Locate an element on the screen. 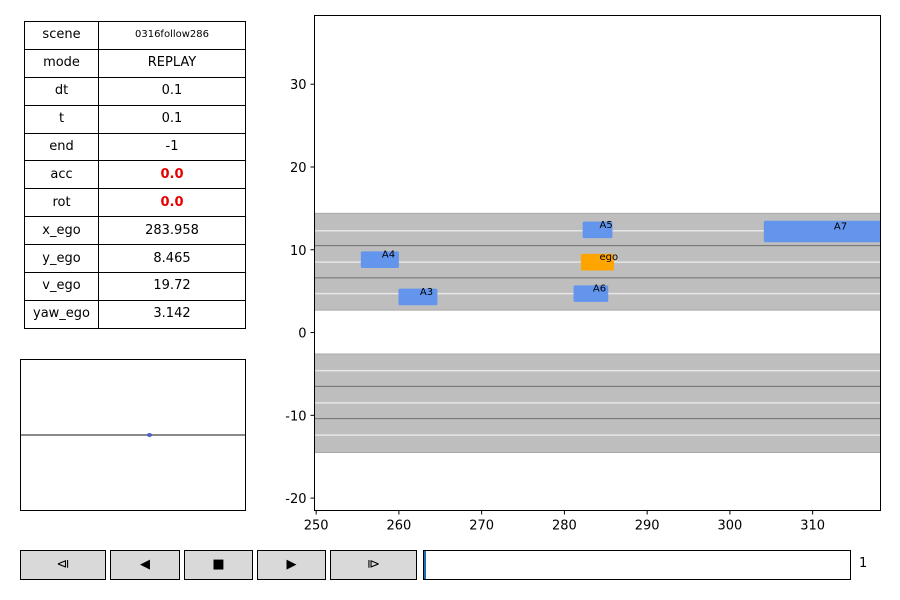  info-value: 0316follow286 is located at coordinates (172, 35).